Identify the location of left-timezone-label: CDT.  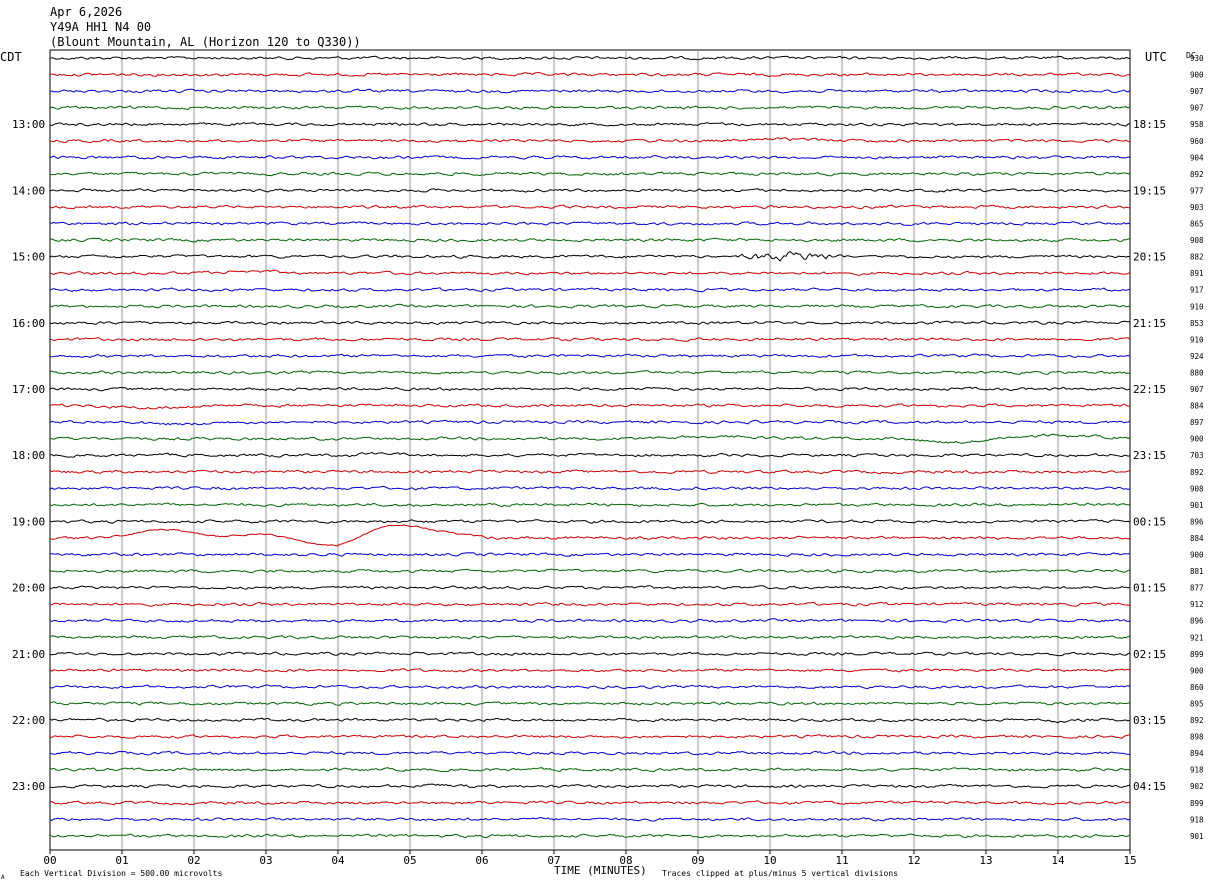
(11, 57).